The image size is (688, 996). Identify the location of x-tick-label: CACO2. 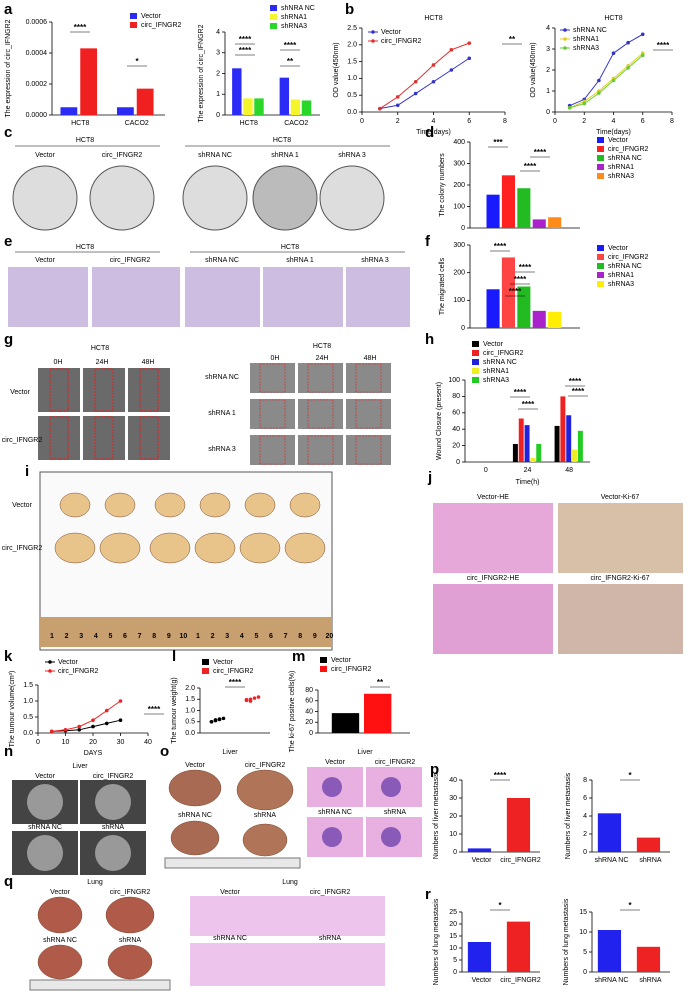
(296, 123).